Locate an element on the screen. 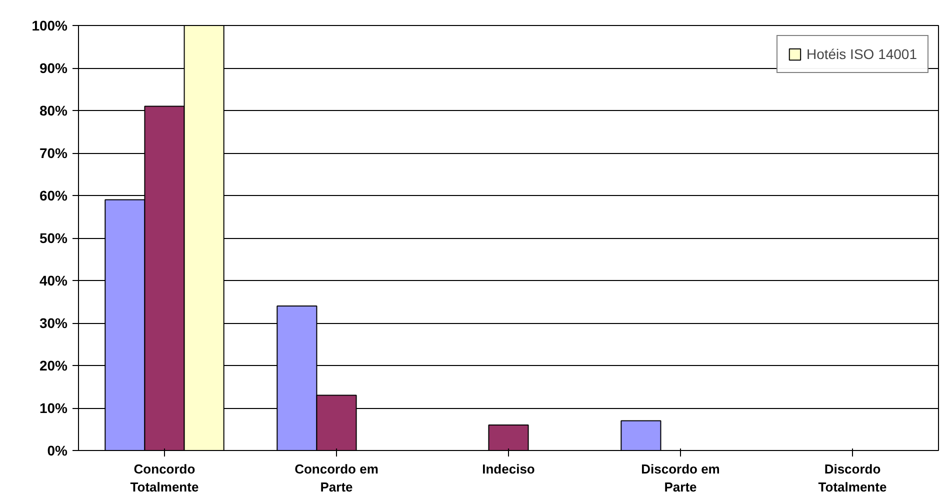  x-tick-label: Concordo em Parte is located at coordinates (336, 478).